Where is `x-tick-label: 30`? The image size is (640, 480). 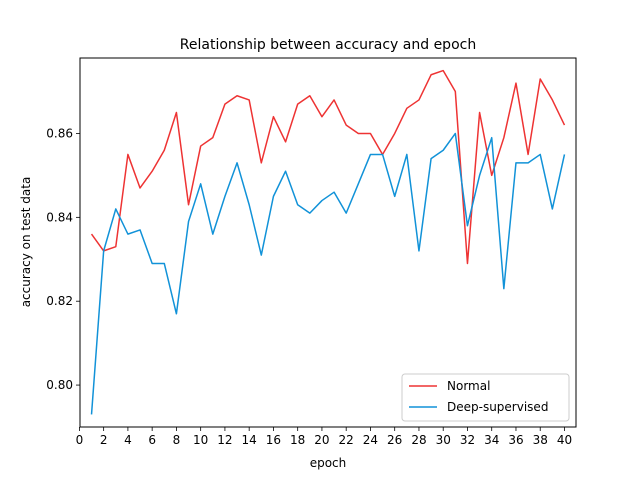
x-tick-label: 30 is located at coordinates (443, 440).